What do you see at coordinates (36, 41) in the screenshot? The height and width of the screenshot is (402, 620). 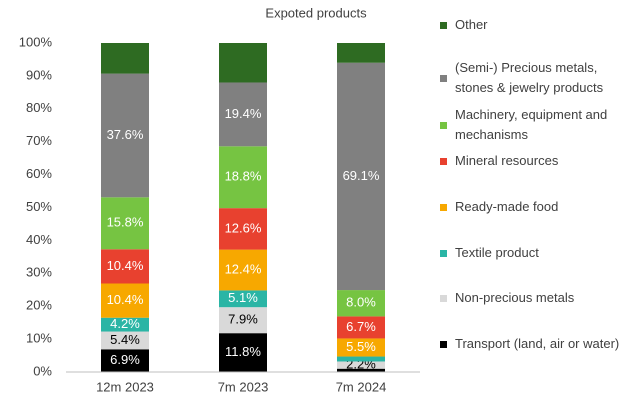 I see `y-tick-label: 100%` at bounding box center [36, 41].